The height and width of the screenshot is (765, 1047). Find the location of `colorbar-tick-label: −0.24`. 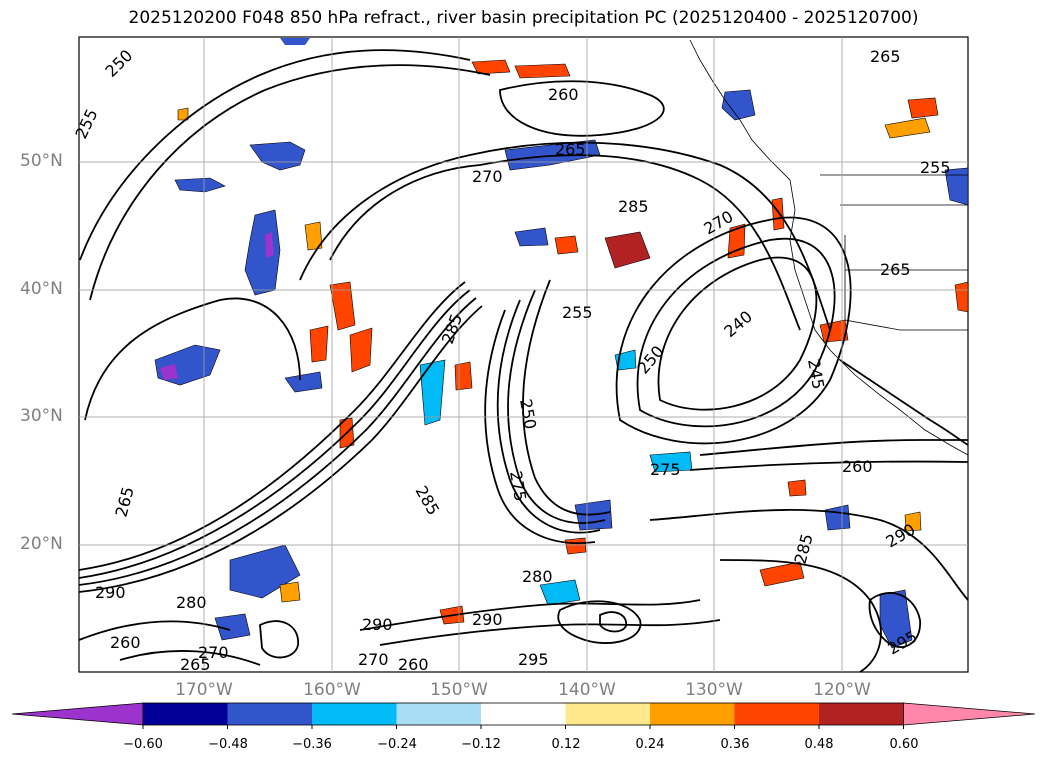

colorbar-tick-label: −0.24 is located at coordinates (397, 744).